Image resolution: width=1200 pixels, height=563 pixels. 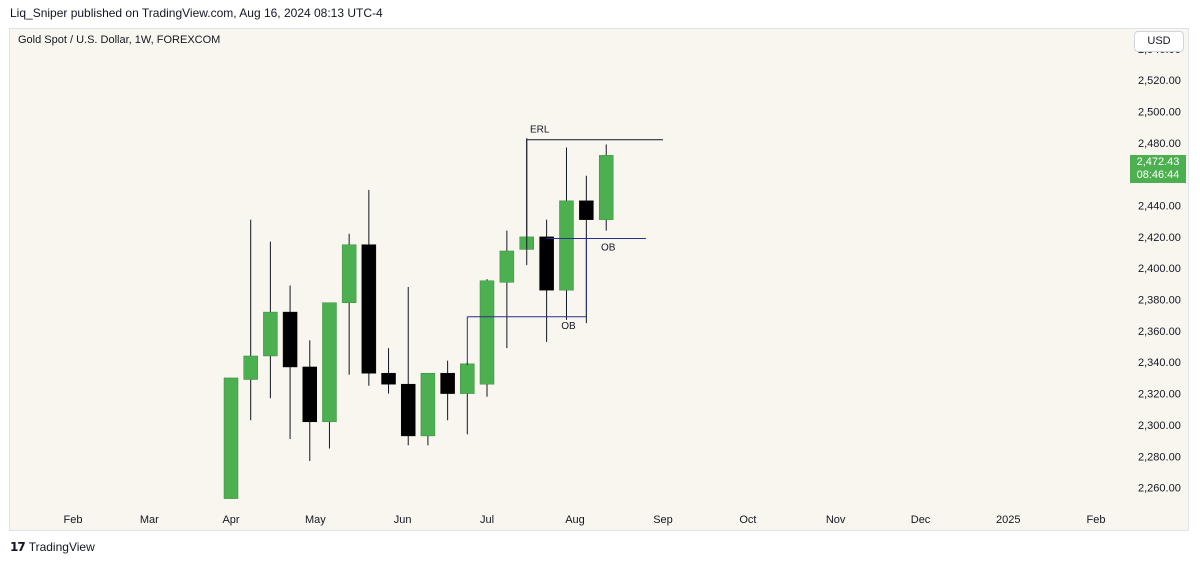 I want to click on x-tick-label: Sep, so click(x=663, y=520).